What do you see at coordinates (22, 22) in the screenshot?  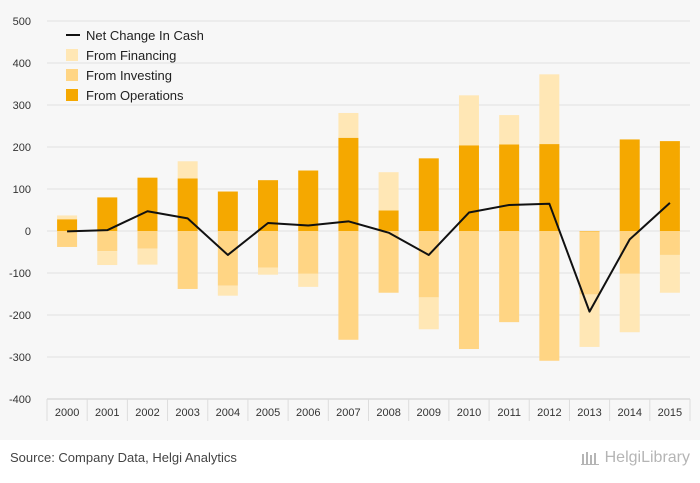 I see `y-tick-label: 500` at bounding box center [22, 22].